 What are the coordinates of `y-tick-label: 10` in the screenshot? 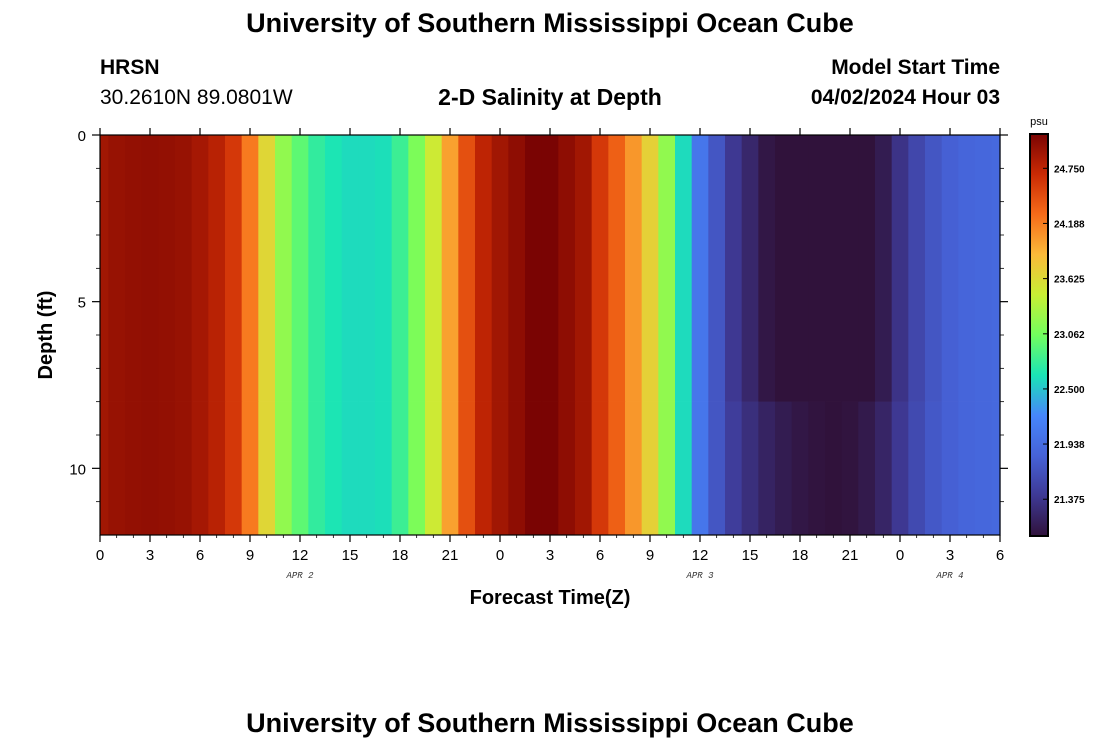 It's located at (77, 469).